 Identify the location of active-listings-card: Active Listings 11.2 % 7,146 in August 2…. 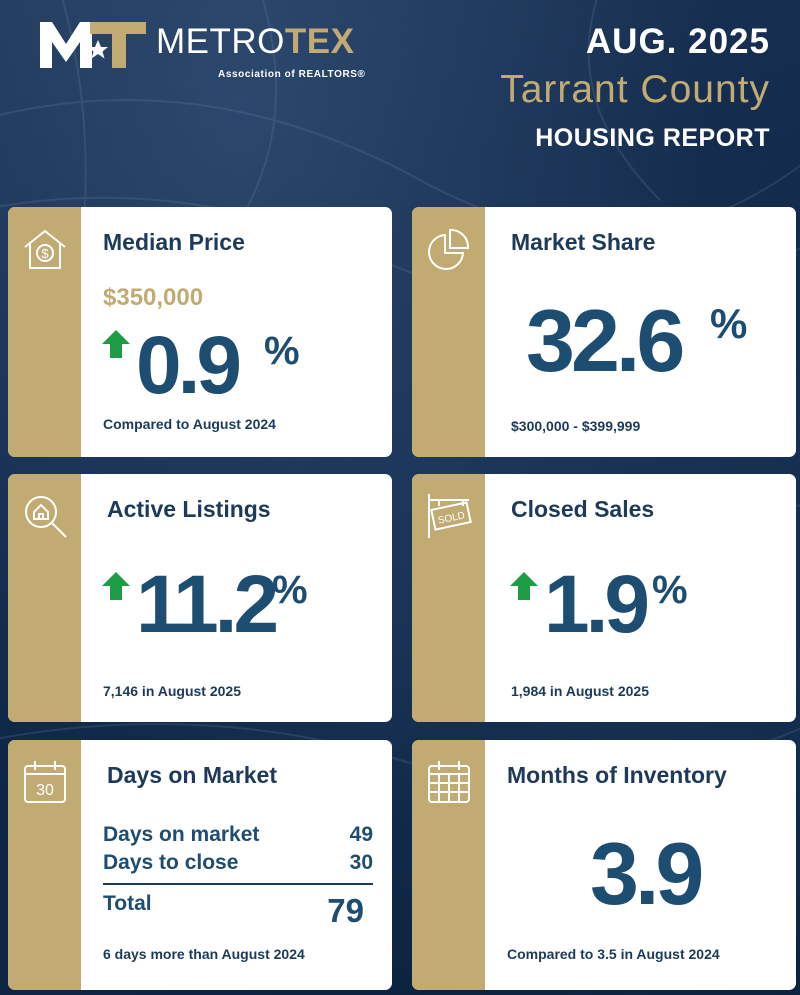
(200, 598).